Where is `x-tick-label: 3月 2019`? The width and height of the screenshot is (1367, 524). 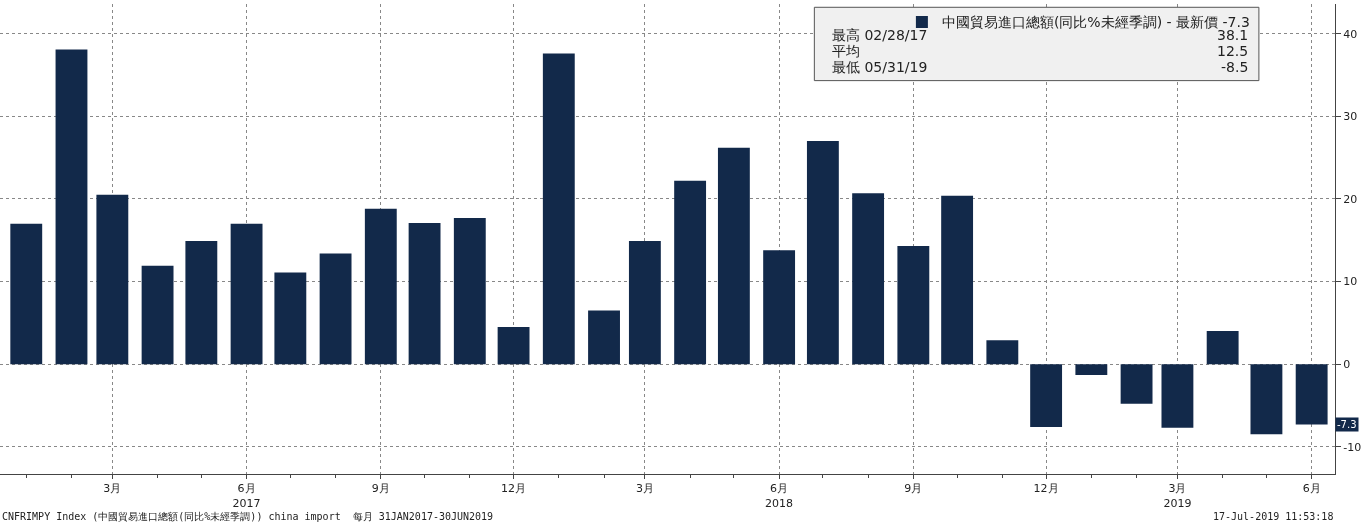
x-tick-label: 3月 2019 is located at coordinates (1177, 496).